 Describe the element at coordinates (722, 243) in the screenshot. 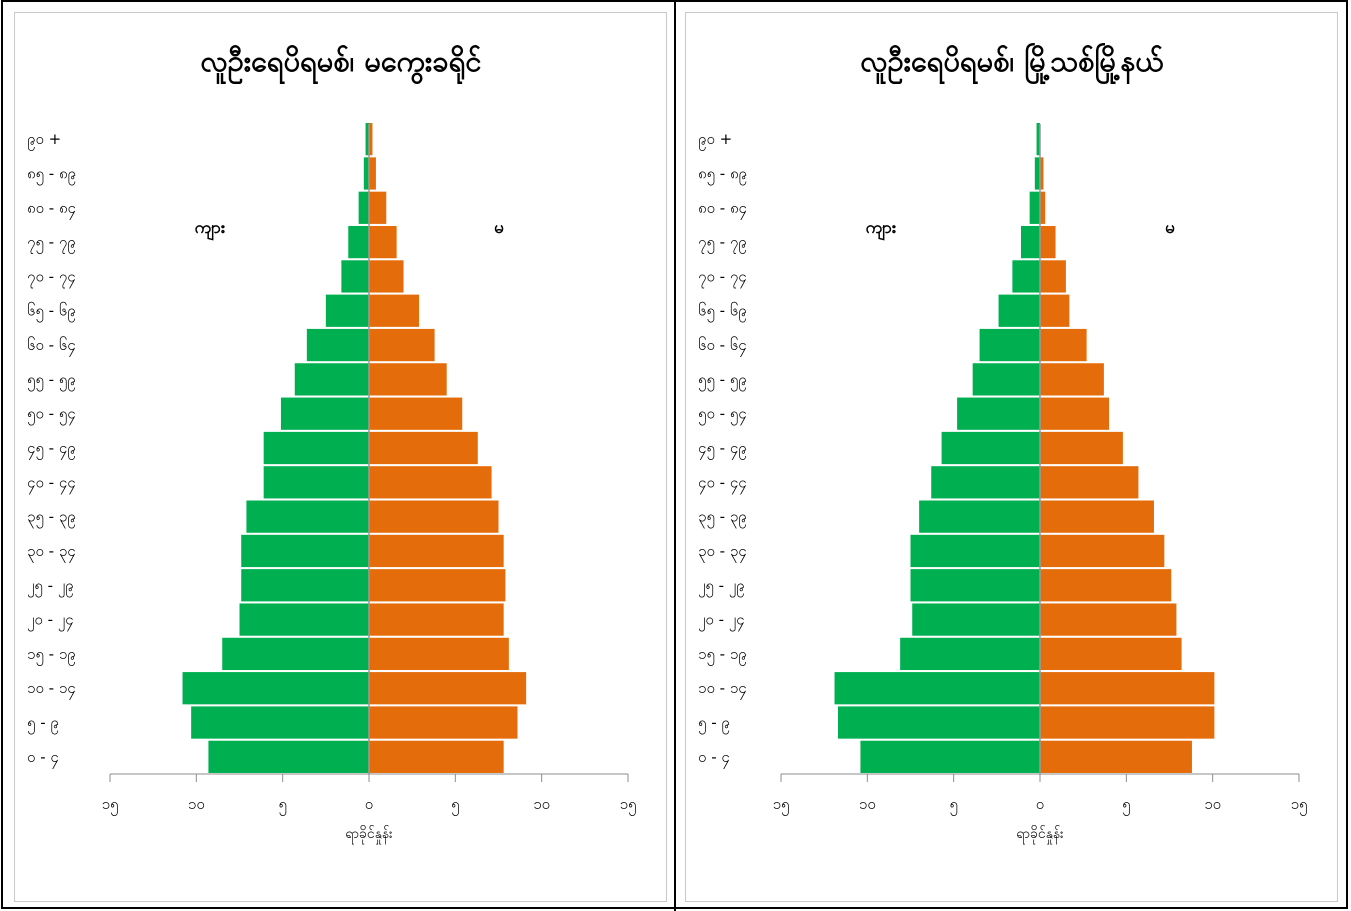

I see `age-group-label: ၇၅ - ၇၉` at that location.